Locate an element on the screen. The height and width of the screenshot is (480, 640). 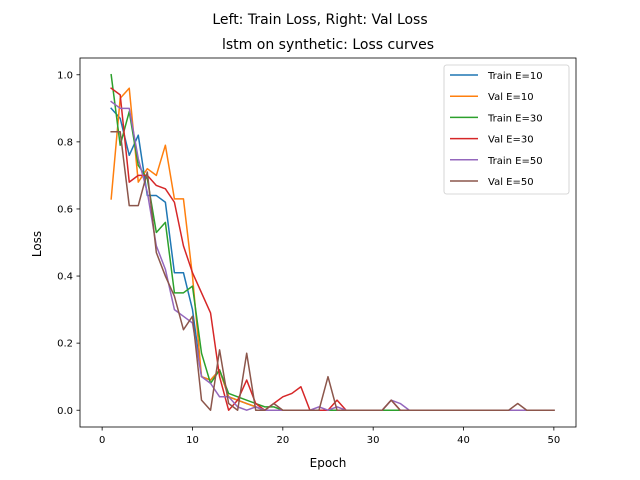
x-tick-label: 40 is located at coordinates (463, 440).